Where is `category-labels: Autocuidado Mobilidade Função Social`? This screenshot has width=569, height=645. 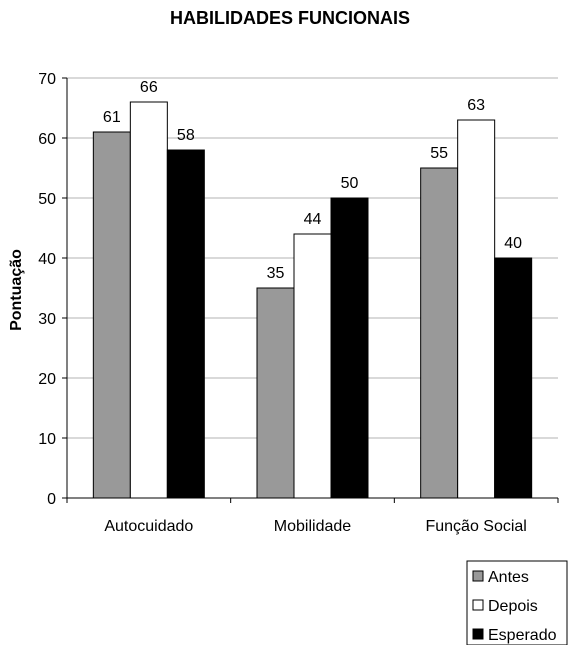
category-labels: Autocuidado Mobilidade Função Social is located at coordinates (315, 526).